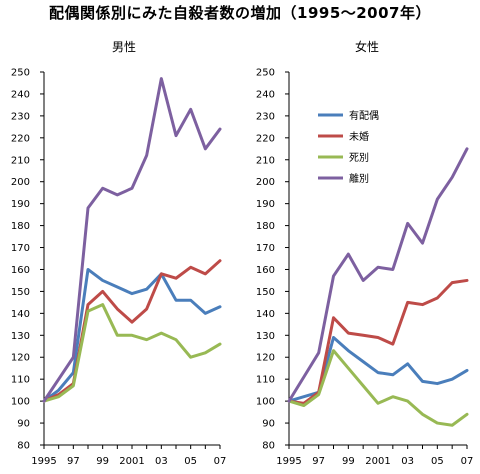 The width and height of the screenshot is (480, 474). What do you see at coordinates (359, 178) in the screenshot?
I see `legend-label: 離別` at bounding box center [359, 178].